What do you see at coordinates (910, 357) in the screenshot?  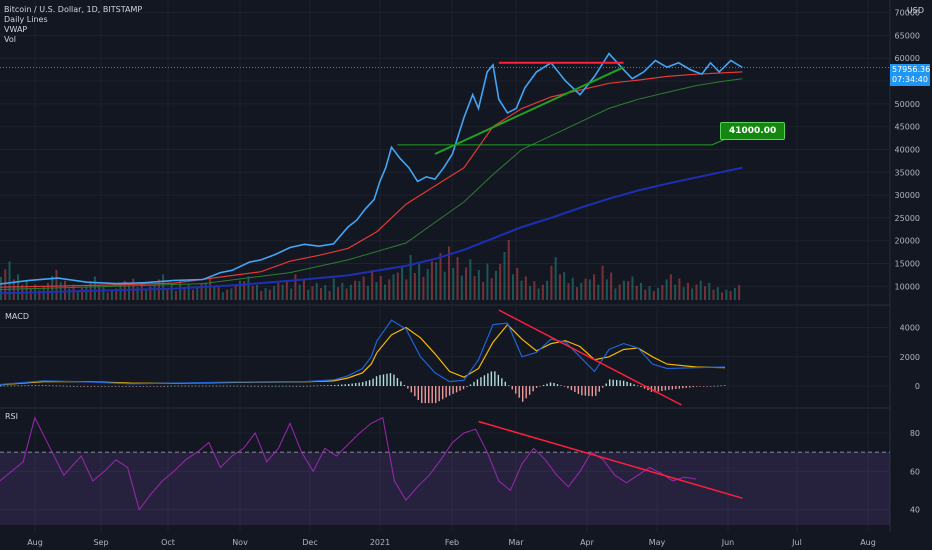 I see `y-tick-label: 2000` at bounding box center [910, 357].